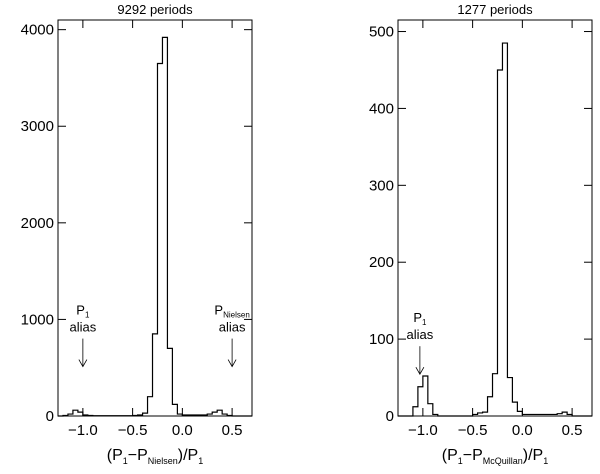 The height and width of the screenshot is (474, 600). What do you see at coordinates (381, 339) in the screenshot?
I see `y-tick-label: 100` at bounding box center [381, 339].